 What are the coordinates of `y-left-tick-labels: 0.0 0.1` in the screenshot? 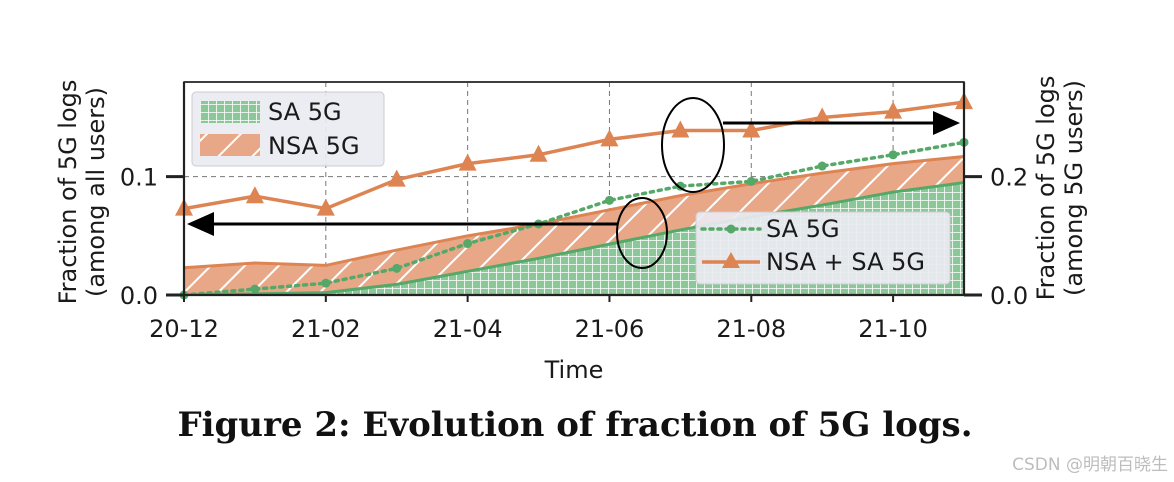 It's located at (139, 237).